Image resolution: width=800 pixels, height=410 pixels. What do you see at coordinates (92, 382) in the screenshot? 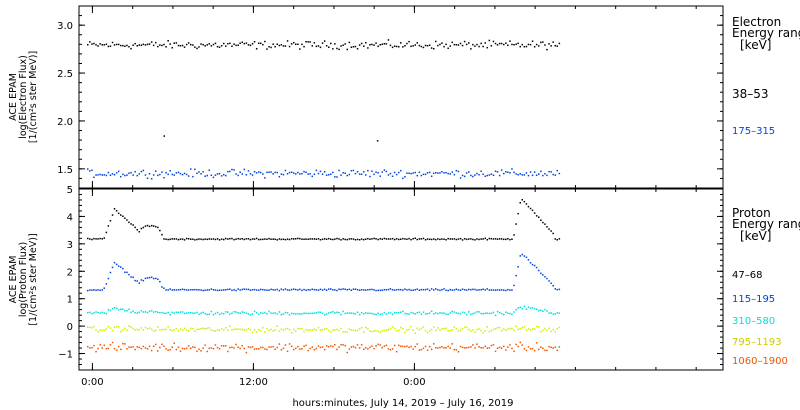
I see `x-tick-label: 0:00` at bounding box center [92, 382].